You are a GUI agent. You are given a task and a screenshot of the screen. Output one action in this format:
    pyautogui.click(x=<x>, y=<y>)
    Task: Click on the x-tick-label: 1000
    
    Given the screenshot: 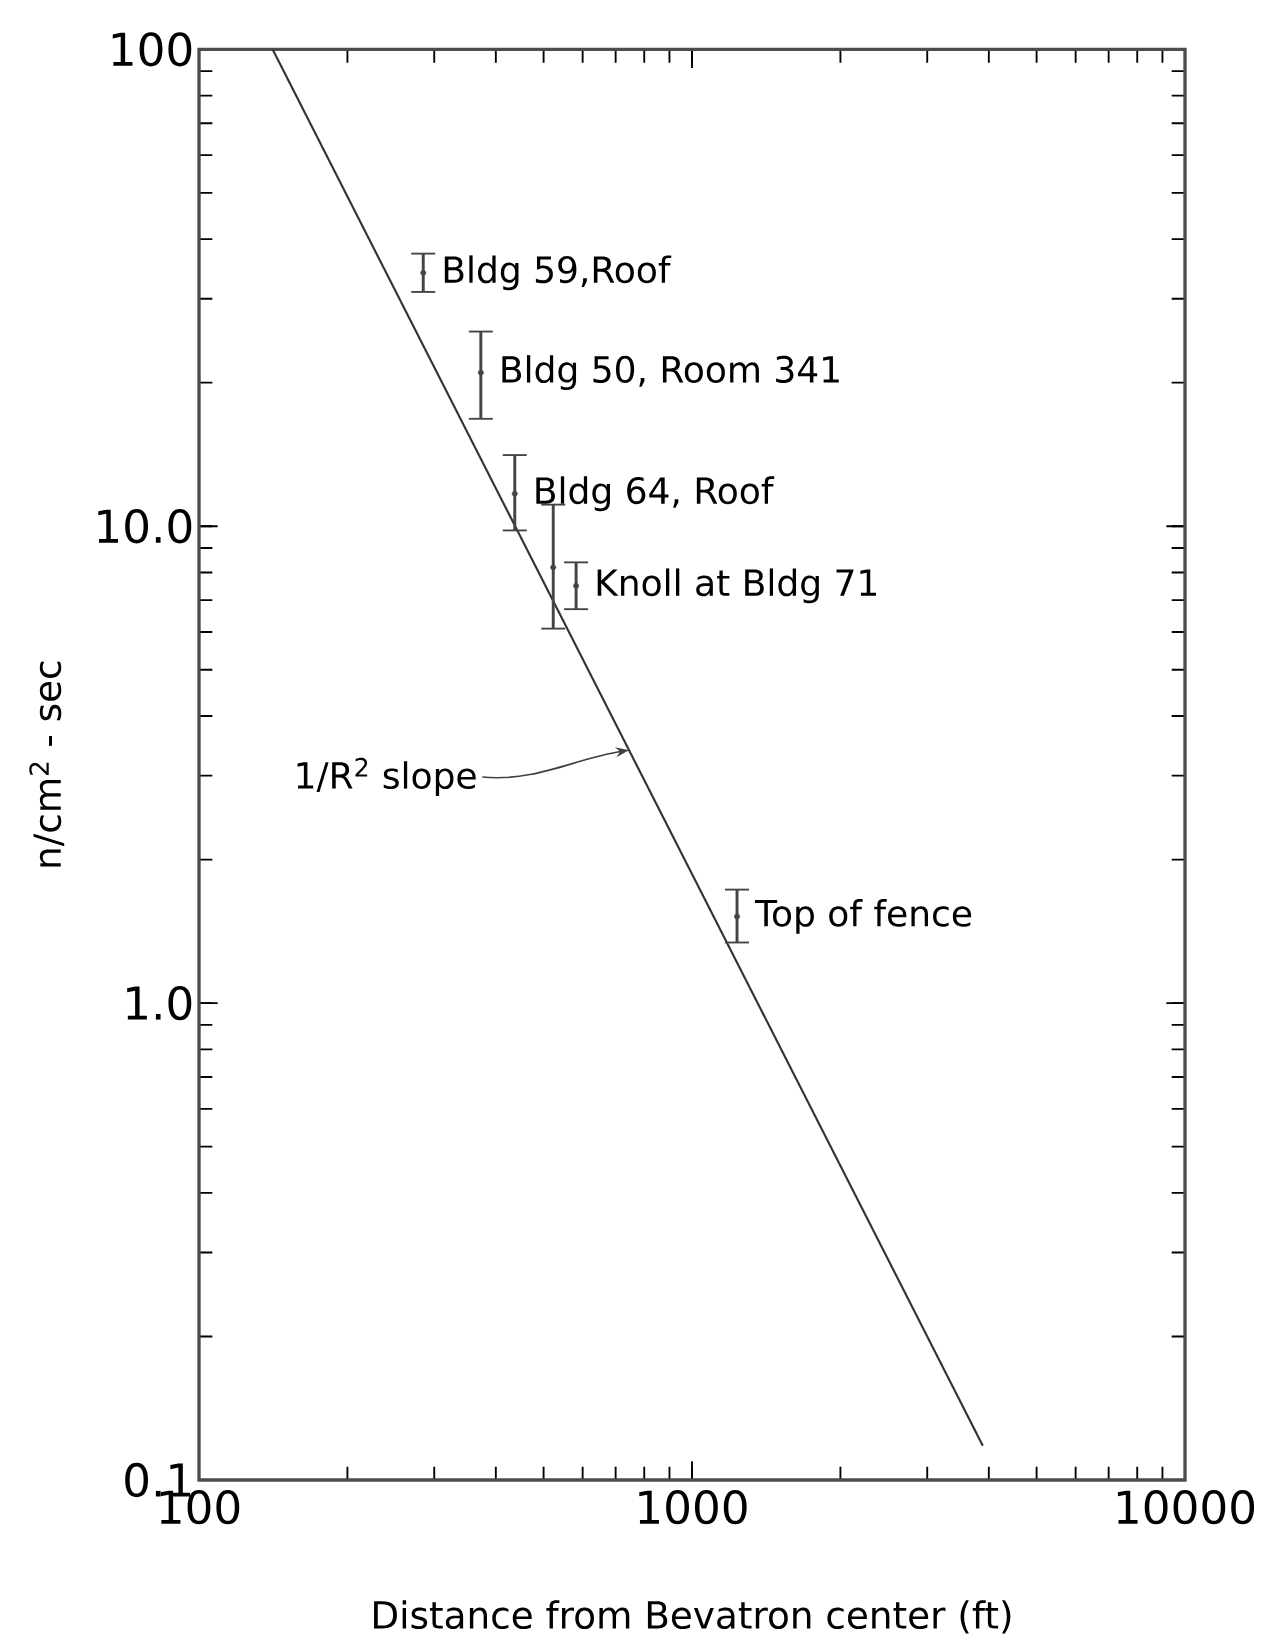 What is the action you would take?
    pyautogui.click(x=693, y=1507)
    